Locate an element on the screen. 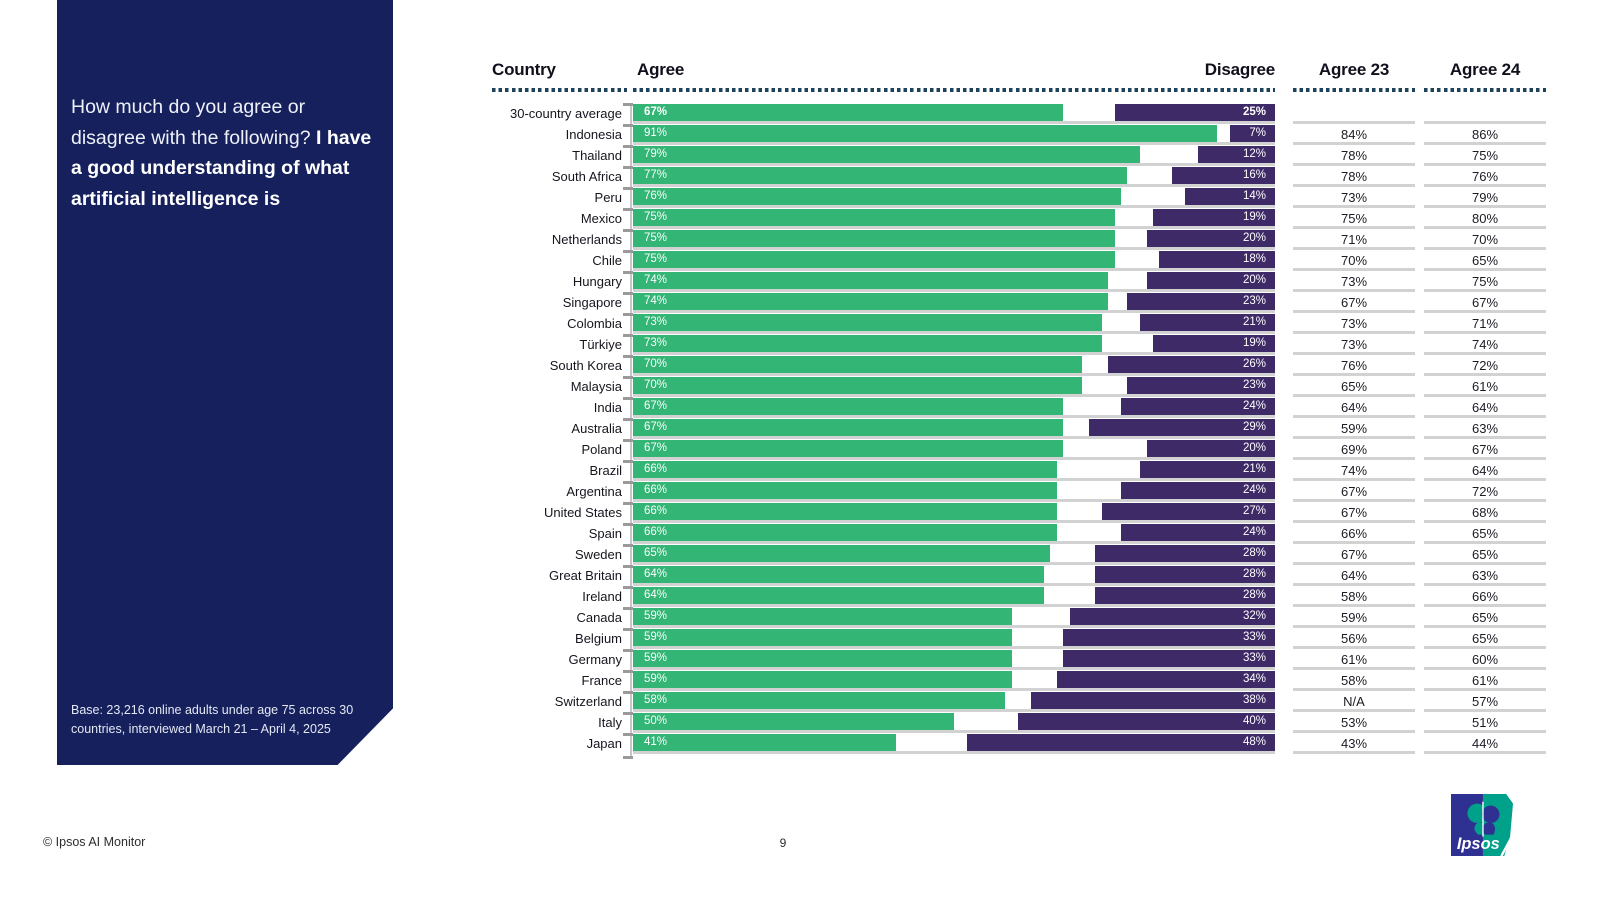 The image size is (1600, 900). agree24-value: 75% is located at coordinates (1485, 281).